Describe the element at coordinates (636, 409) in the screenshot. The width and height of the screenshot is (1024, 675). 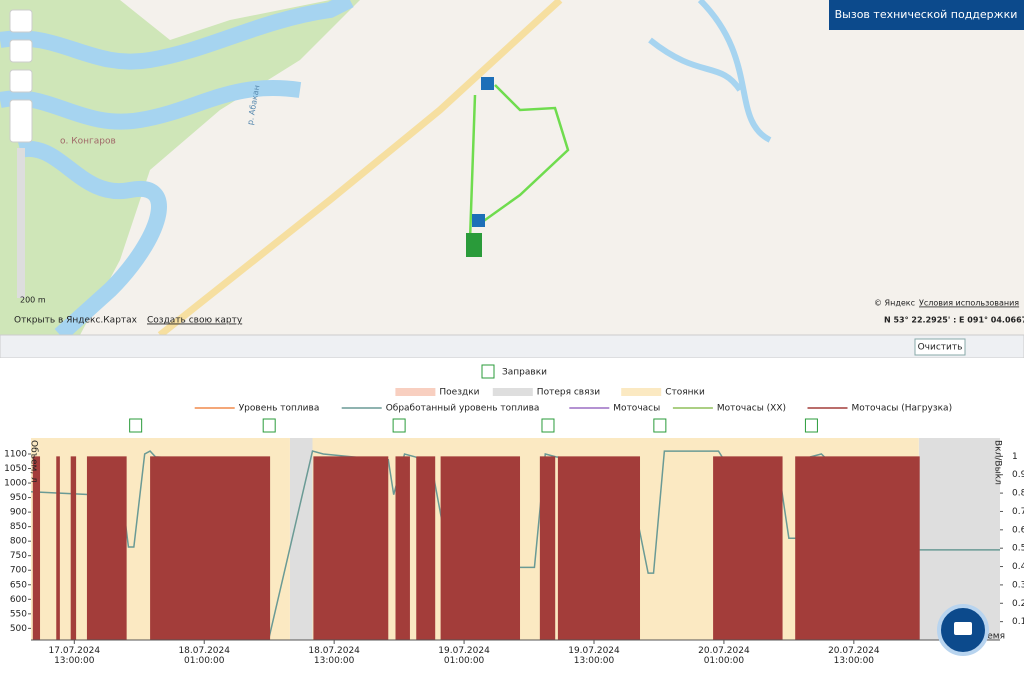
I see `legend-label: Моточасы` at that location.